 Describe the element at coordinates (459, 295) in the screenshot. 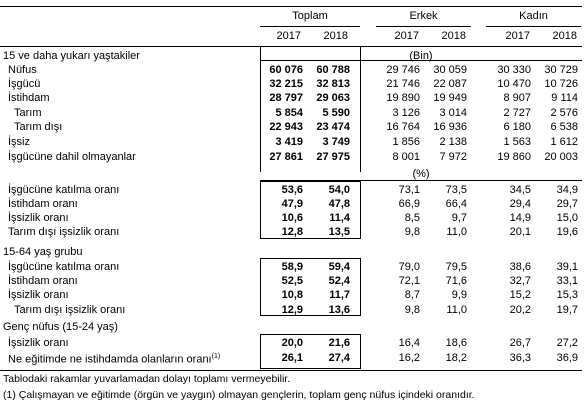

I see `cell-erkek-2018: 9,9` at that location.